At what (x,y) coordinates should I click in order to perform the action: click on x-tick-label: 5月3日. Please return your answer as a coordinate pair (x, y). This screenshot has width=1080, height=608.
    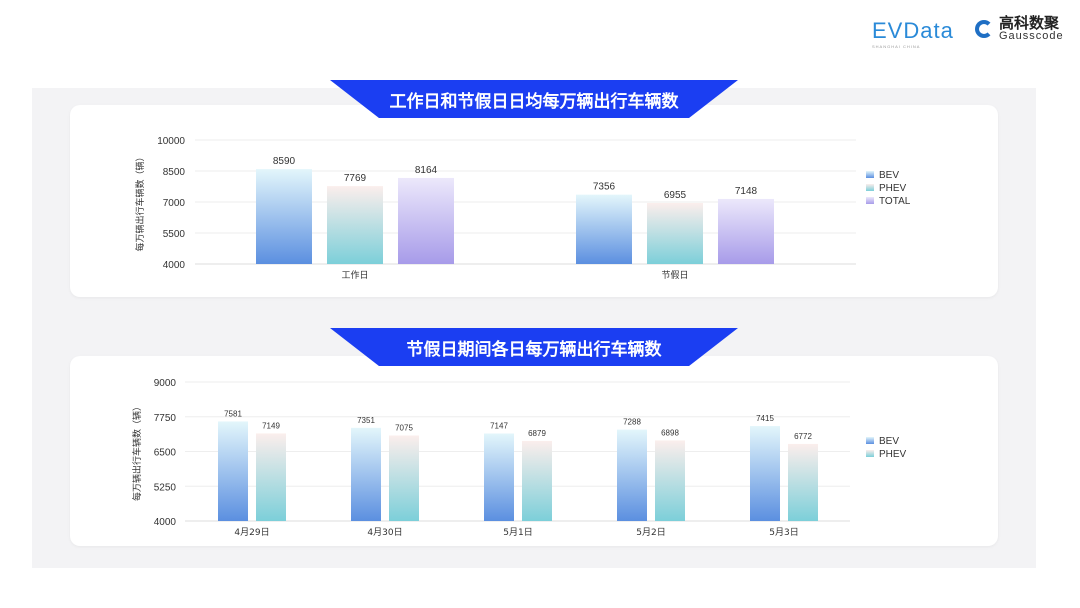
    Looking at the image, I should click on (783, 532).